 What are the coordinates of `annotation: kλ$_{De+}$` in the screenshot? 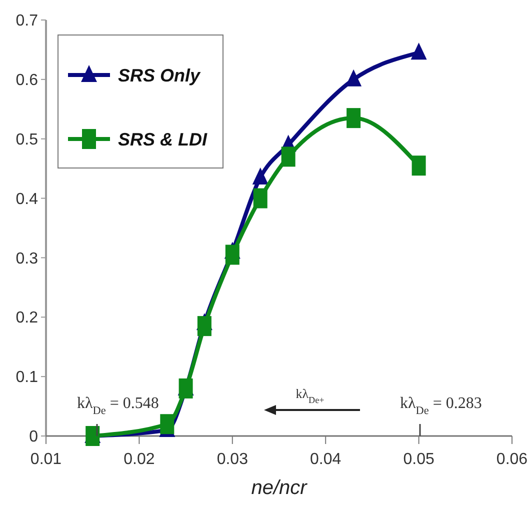 It's located at (310, 395).